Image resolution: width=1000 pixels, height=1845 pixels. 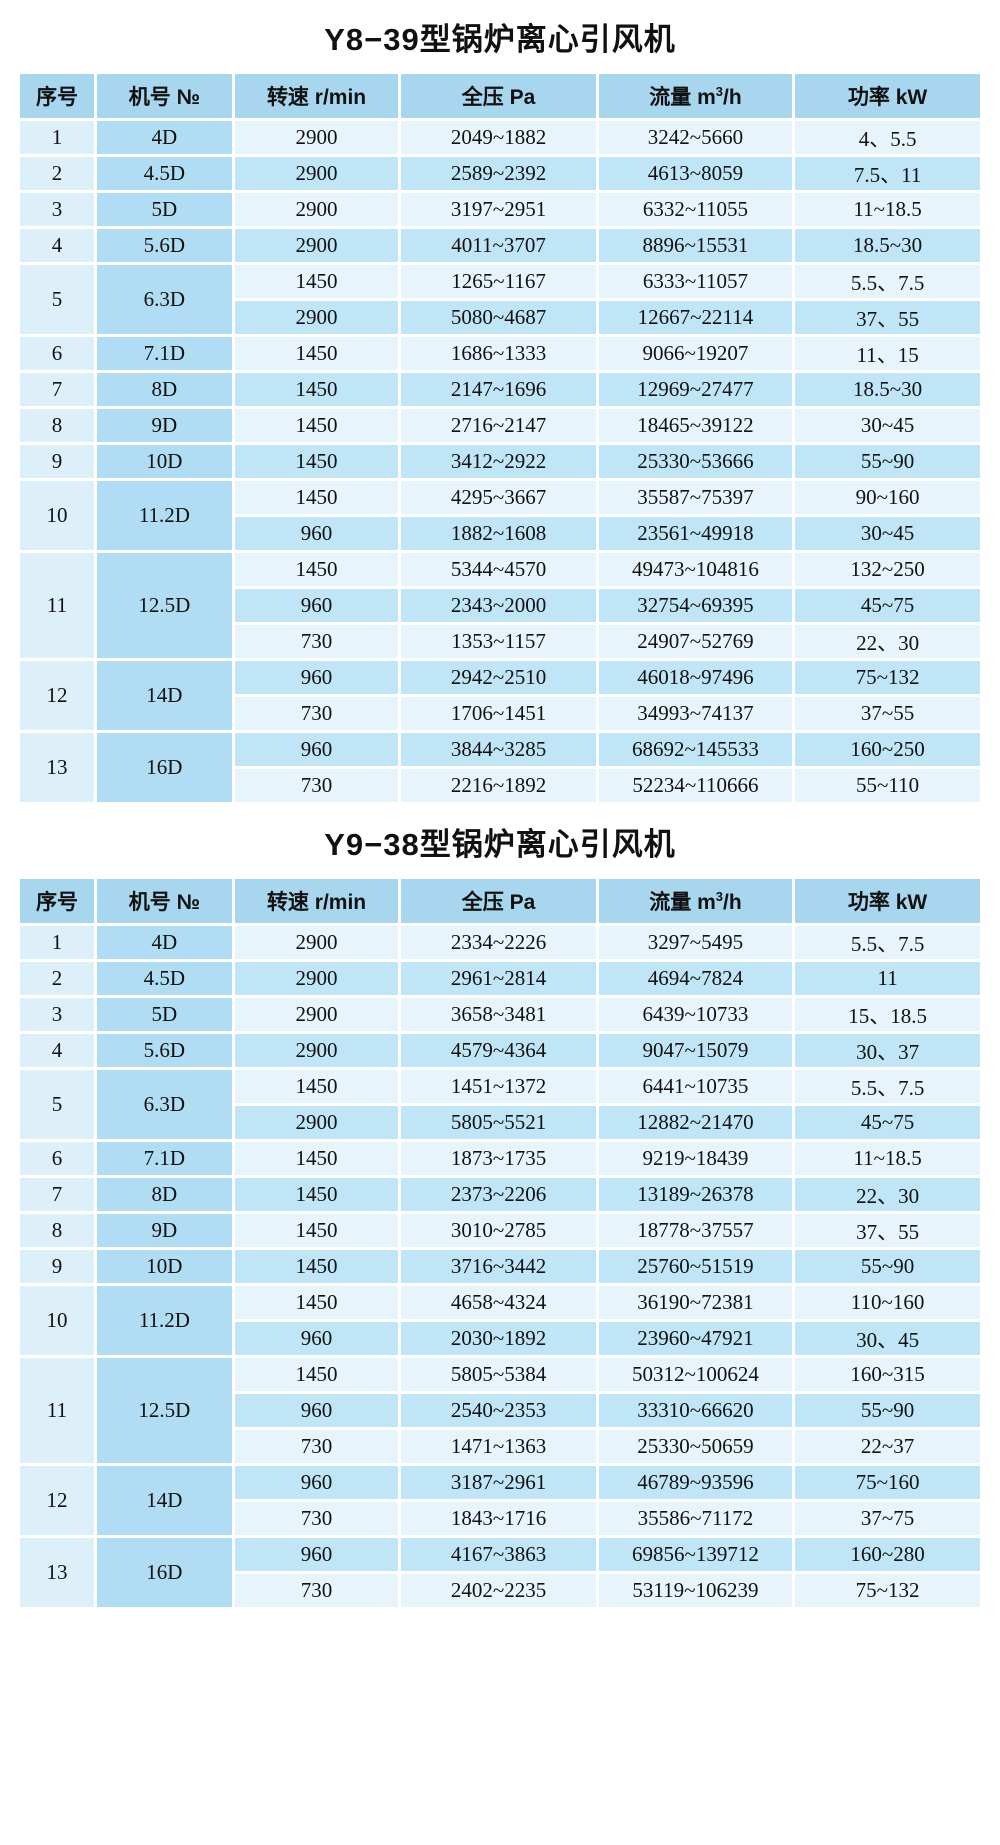 I want to click on model-number-cell: 6.3D, so click(x=164, y=299).